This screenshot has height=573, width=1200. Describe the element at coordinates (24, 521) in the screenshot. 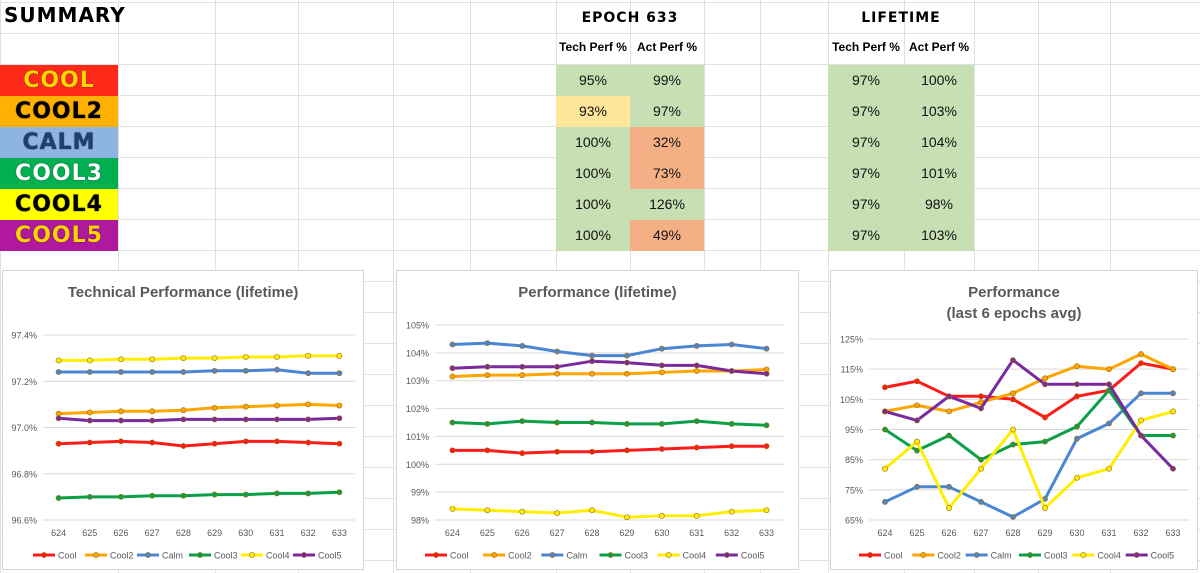

I see `y-tick-label: 96.6%` at that location.